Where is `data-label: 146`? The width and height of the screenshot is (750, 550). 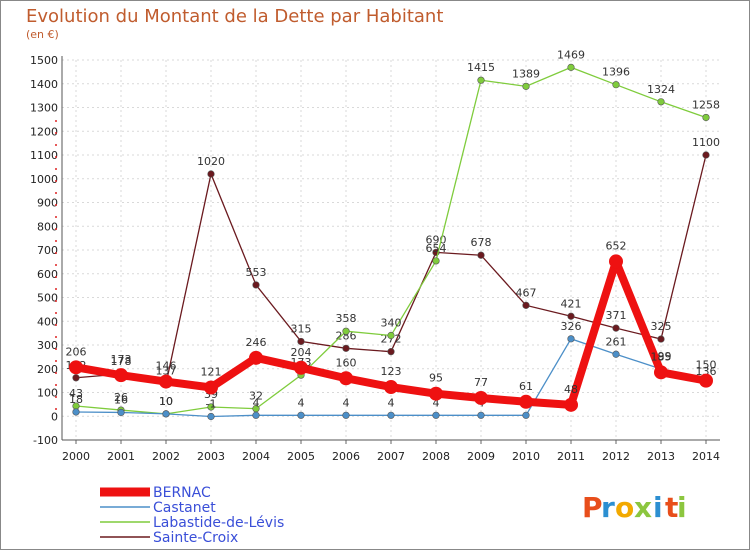
data-label: 146 is located at coordinates (166, 366).